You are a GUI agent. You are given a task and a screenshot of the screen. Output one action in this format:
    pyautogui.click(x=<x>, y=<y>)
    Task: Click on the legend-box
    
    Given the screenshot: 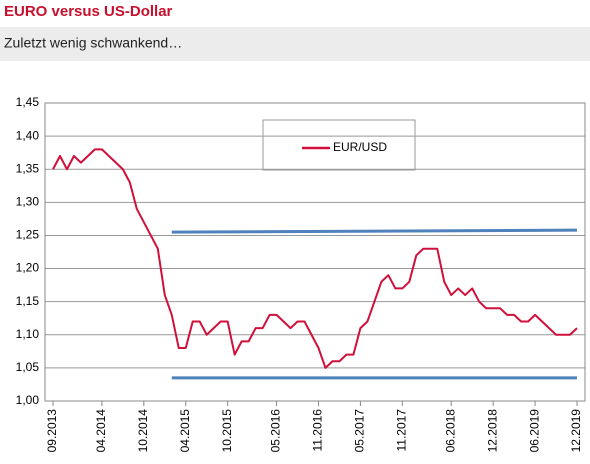 What is the action you would take?
    pyautogui.click(x=339, y=145)
    